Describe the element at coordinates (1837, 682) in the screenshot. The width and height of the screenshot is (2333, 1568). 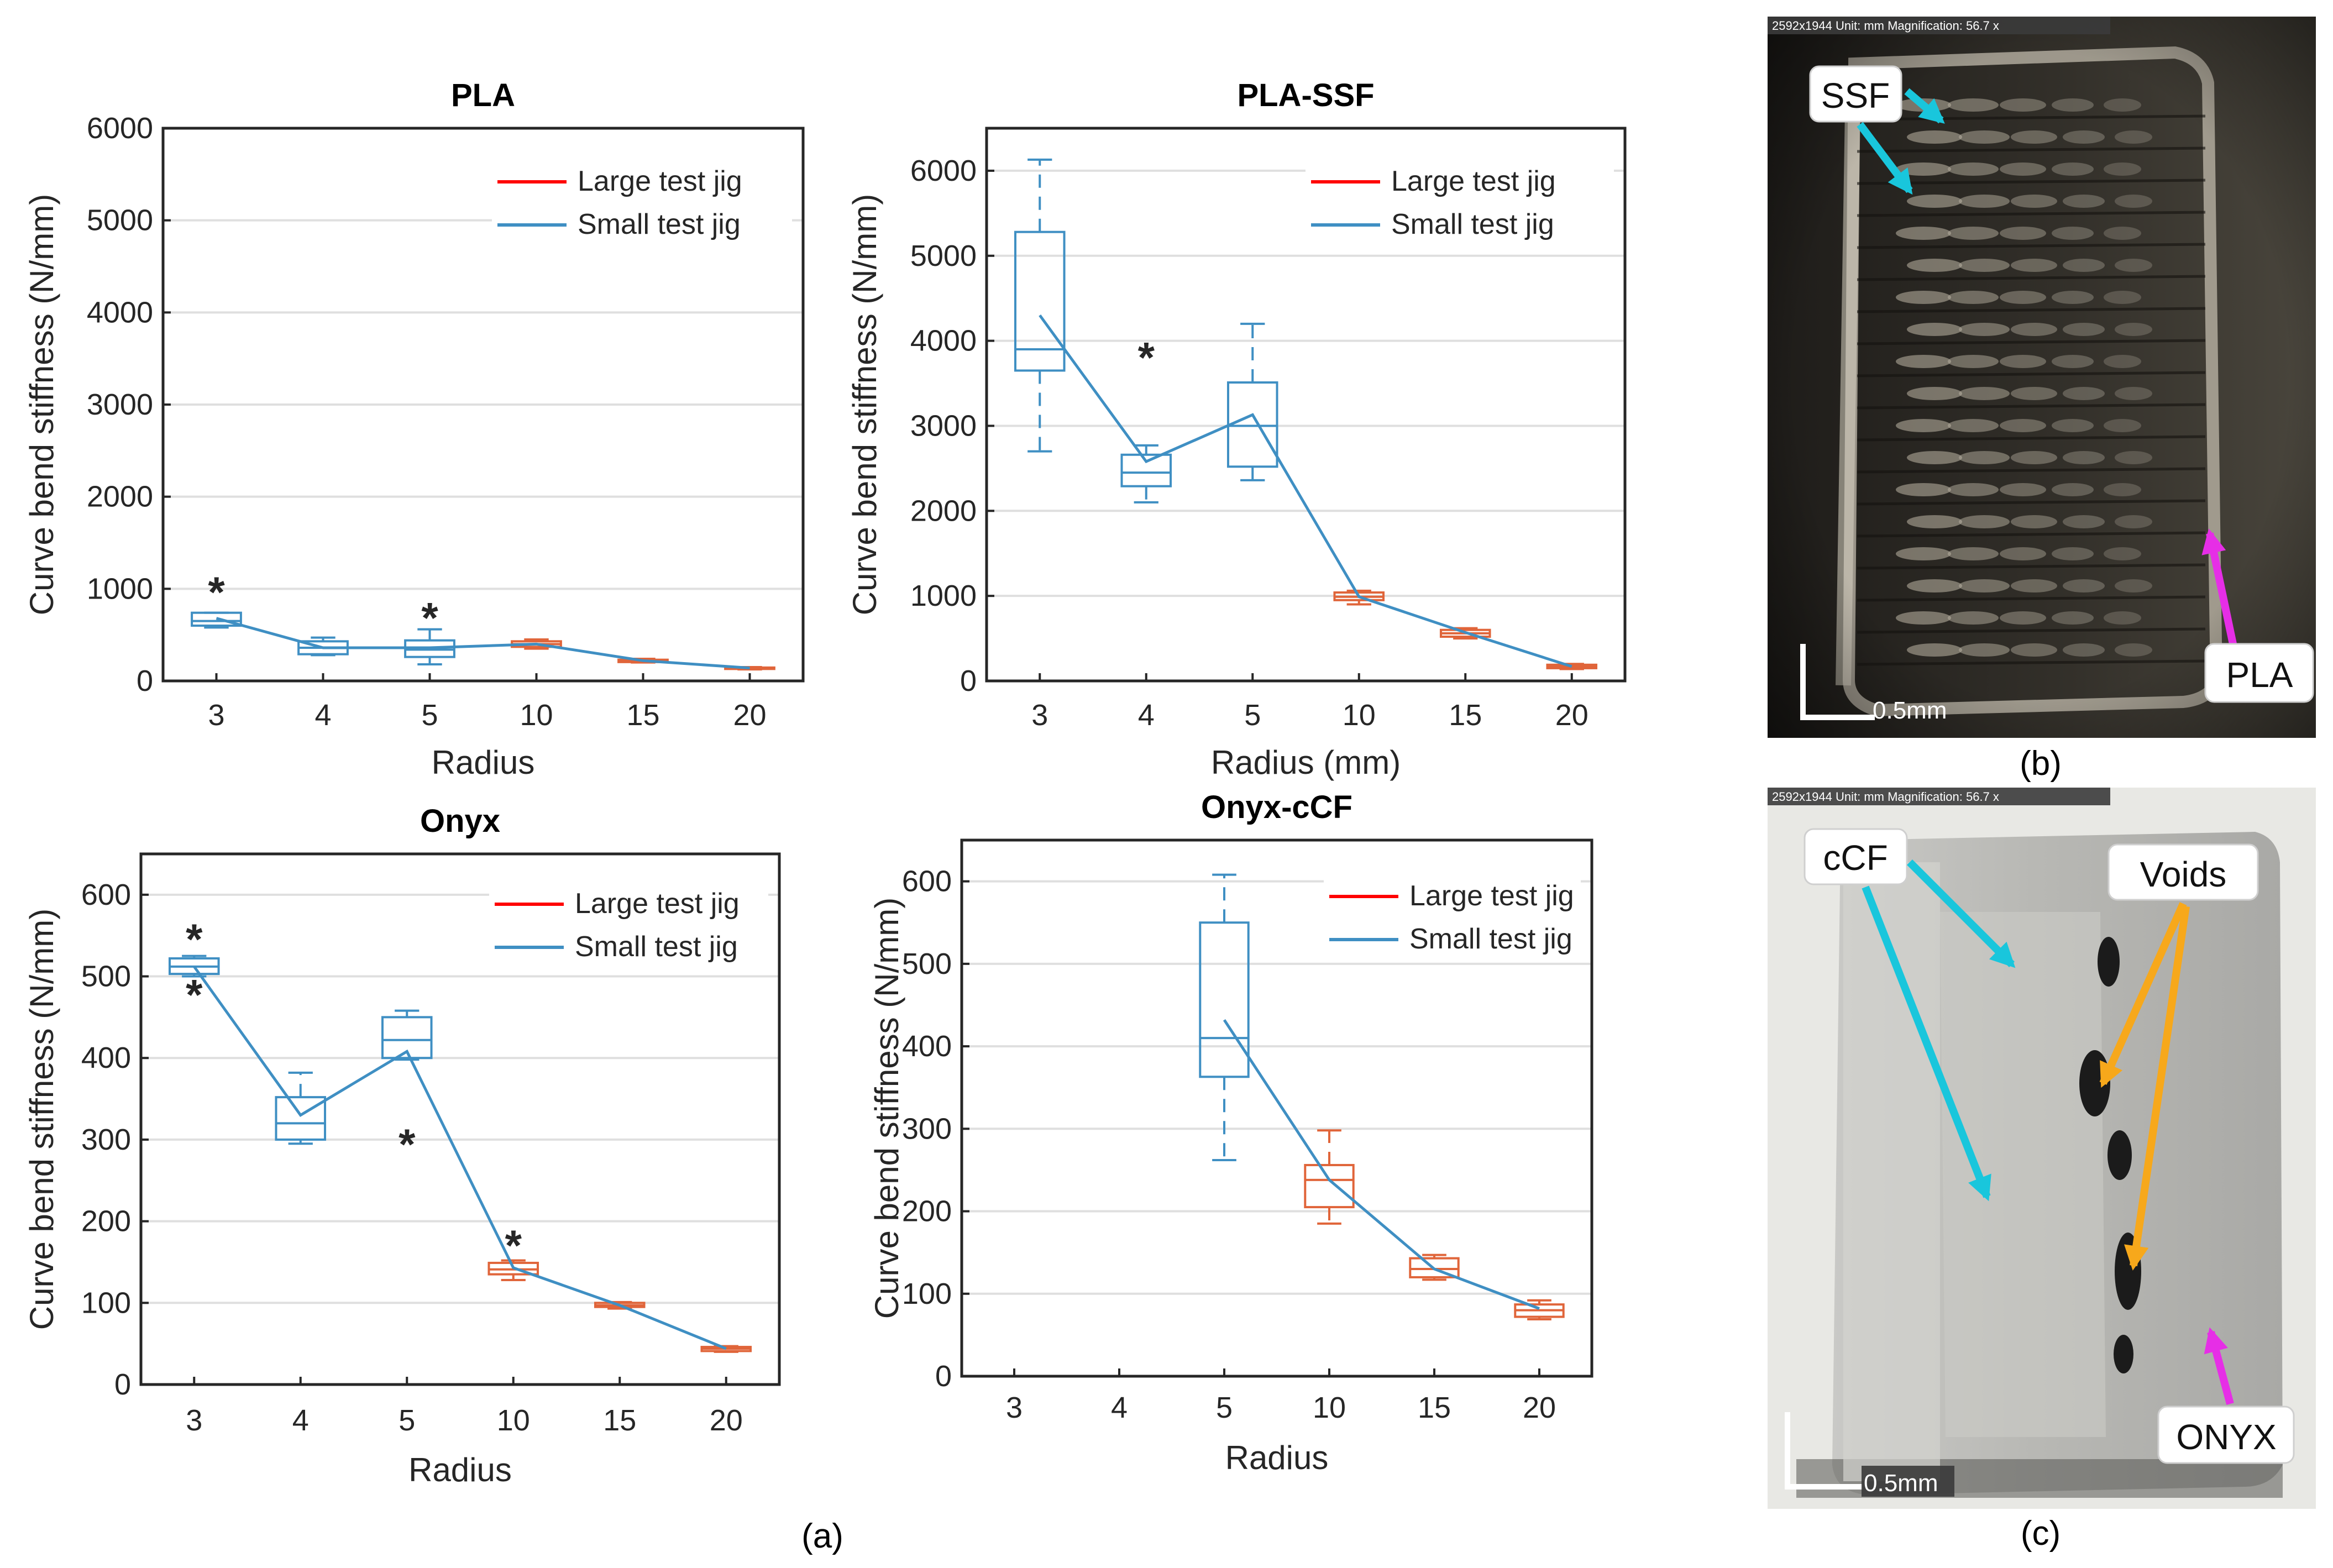
I see `micrograph-b-scale-bar` at that location.